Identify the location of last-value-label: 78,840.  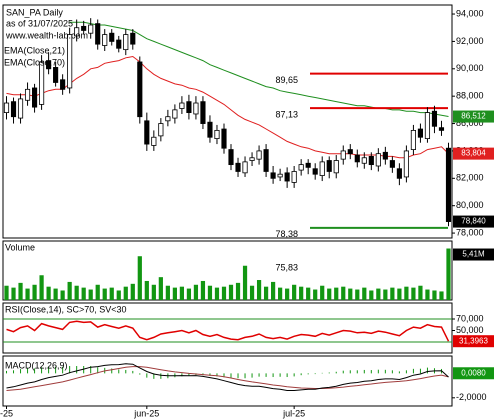
(473, 221).